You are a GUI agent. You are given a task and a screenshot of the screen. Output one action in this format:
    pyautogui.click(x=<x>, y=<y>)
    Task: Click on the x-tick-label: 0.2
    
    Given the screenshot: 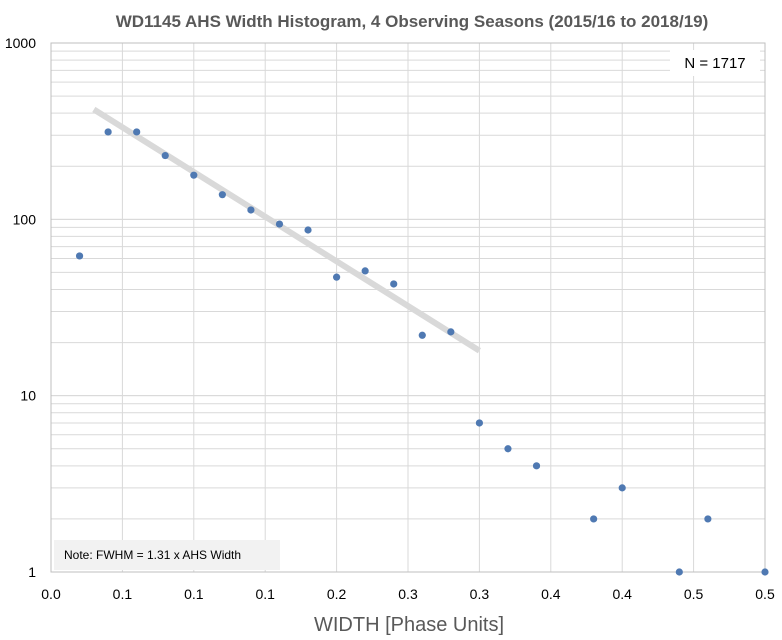 What is the action you would take?
    pyautogui.click(x=337, y=594)
    